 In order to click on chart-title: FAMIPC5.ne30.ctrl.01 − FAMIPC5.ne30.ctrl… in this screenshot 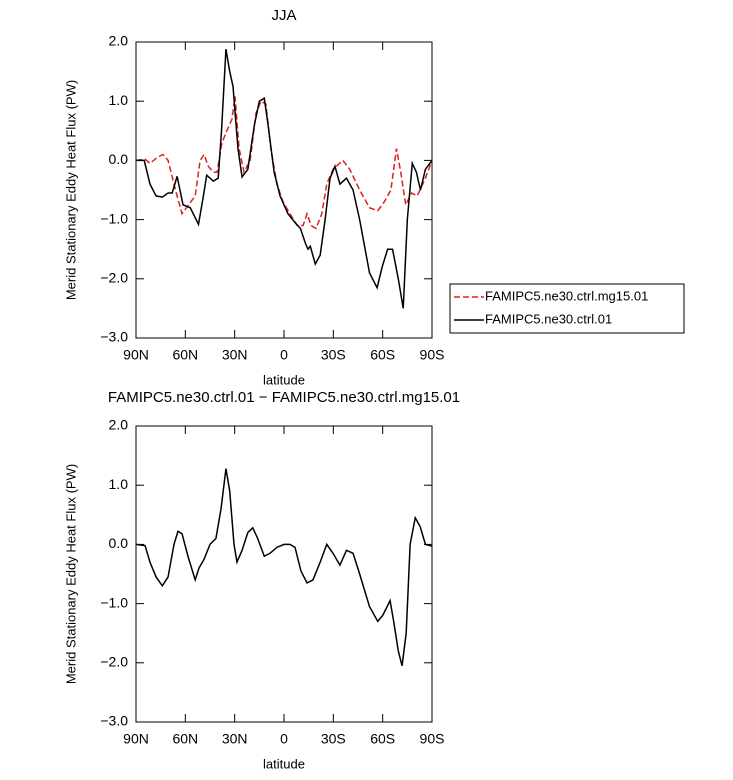, I will do `click(284, 397)`.